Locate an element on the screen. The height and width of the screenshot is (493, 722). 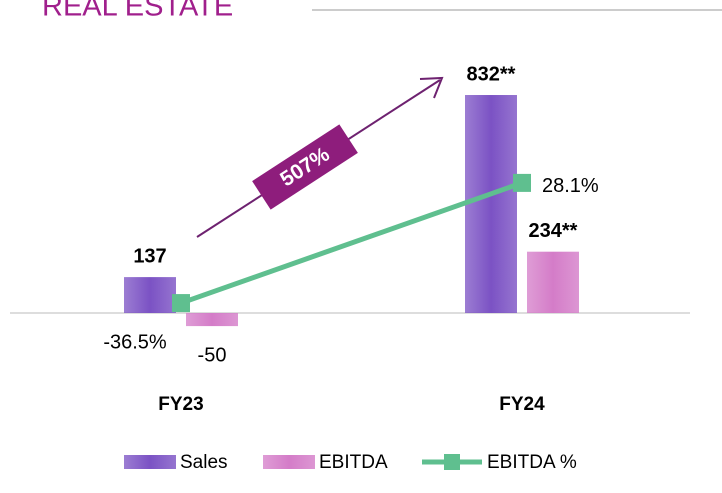
data-label: 832** is located at coordinates (491, 74).